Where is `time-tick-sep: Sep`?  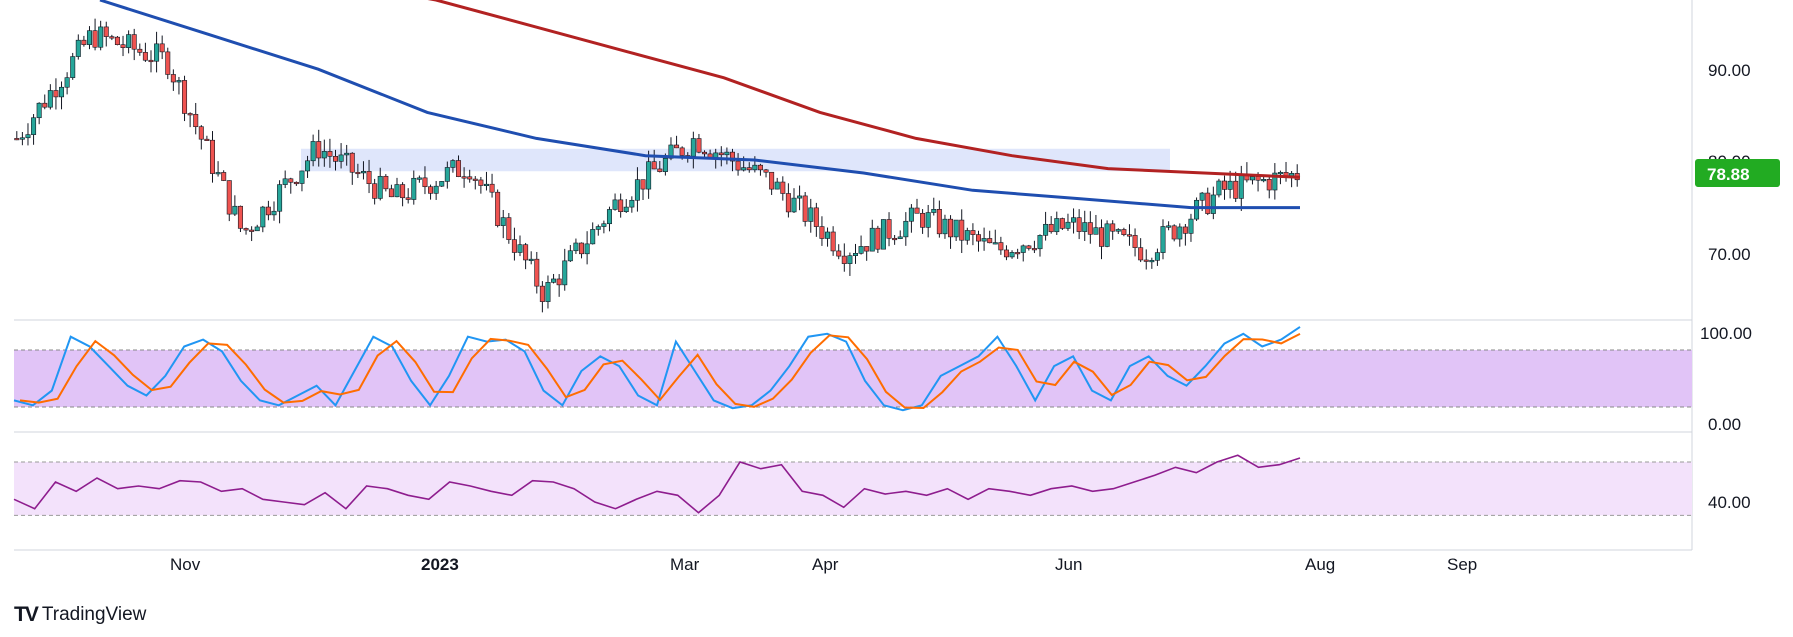 time-tick-sep: Sep is located at coordinates (1462, 564).